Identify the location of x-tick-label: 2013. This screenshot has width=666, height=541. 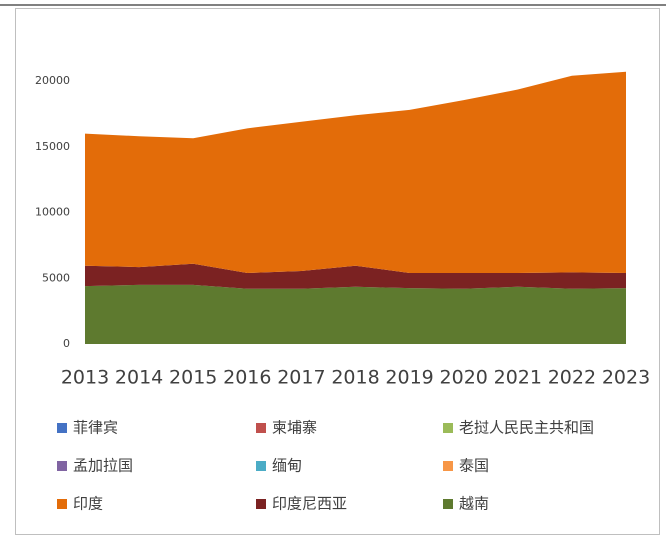
(85, 378).